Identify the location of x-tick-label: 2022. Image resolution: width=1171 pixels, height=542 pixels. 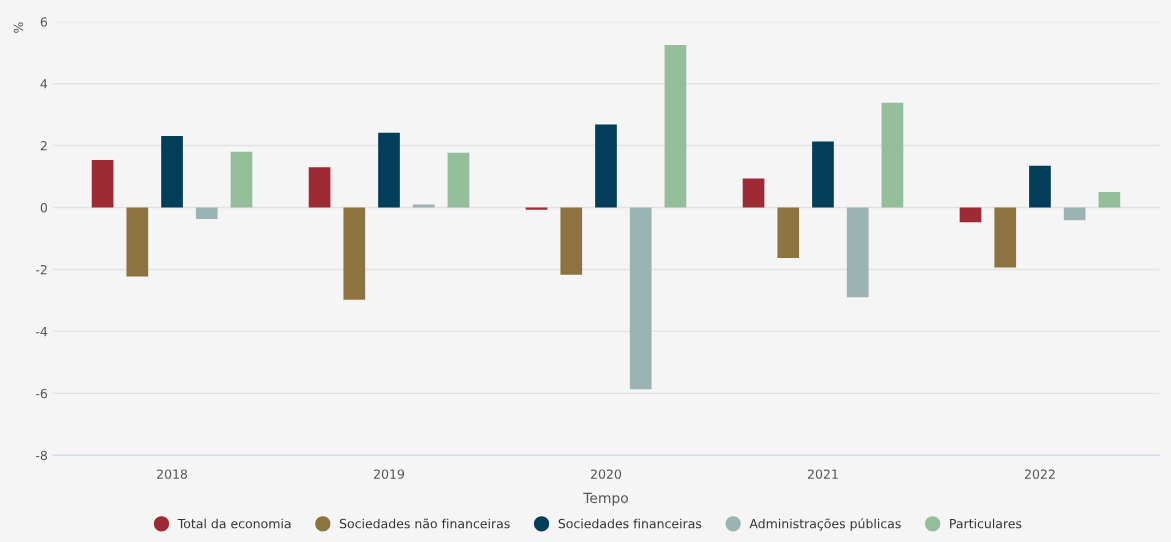
(1039, 474).